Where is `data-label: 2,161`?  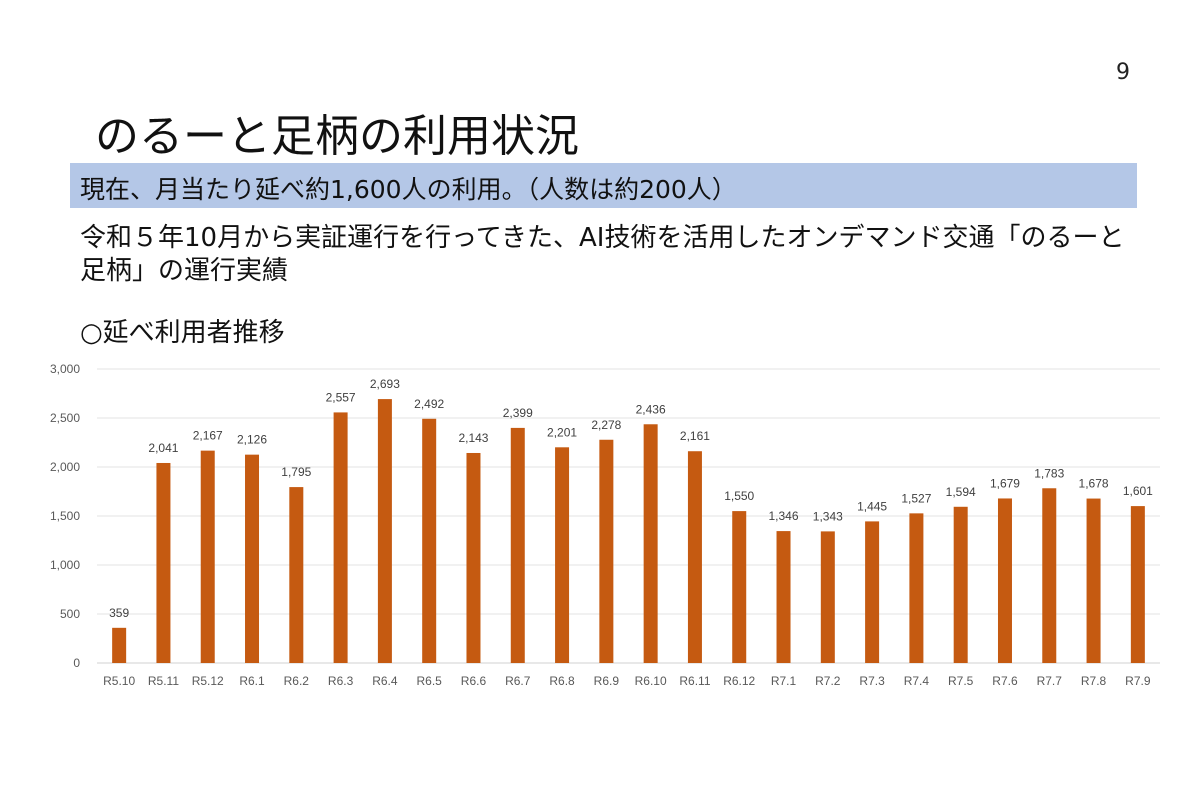 data-label: 2,161 is located at coordinates (695, 436).